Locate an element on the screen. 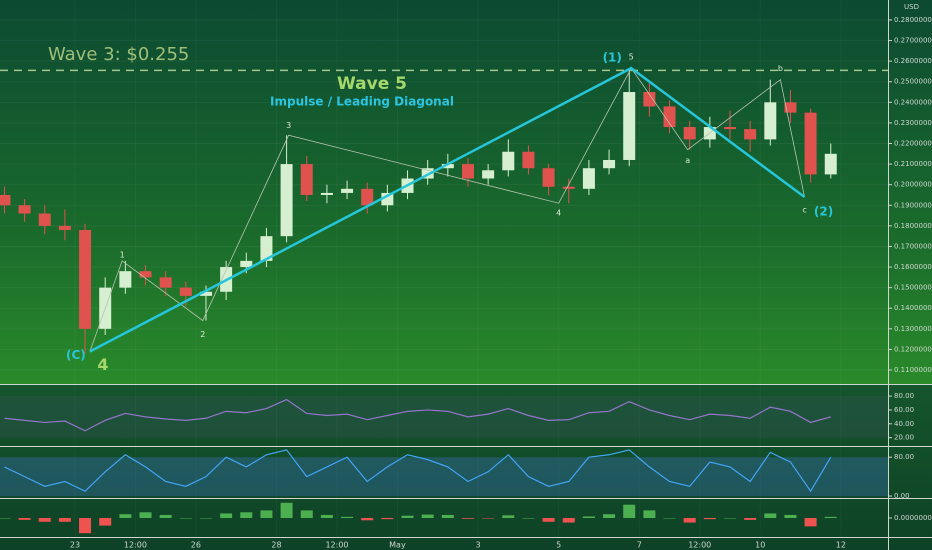  y-tick-label: 40.00 is located at coordinates (904, 424).